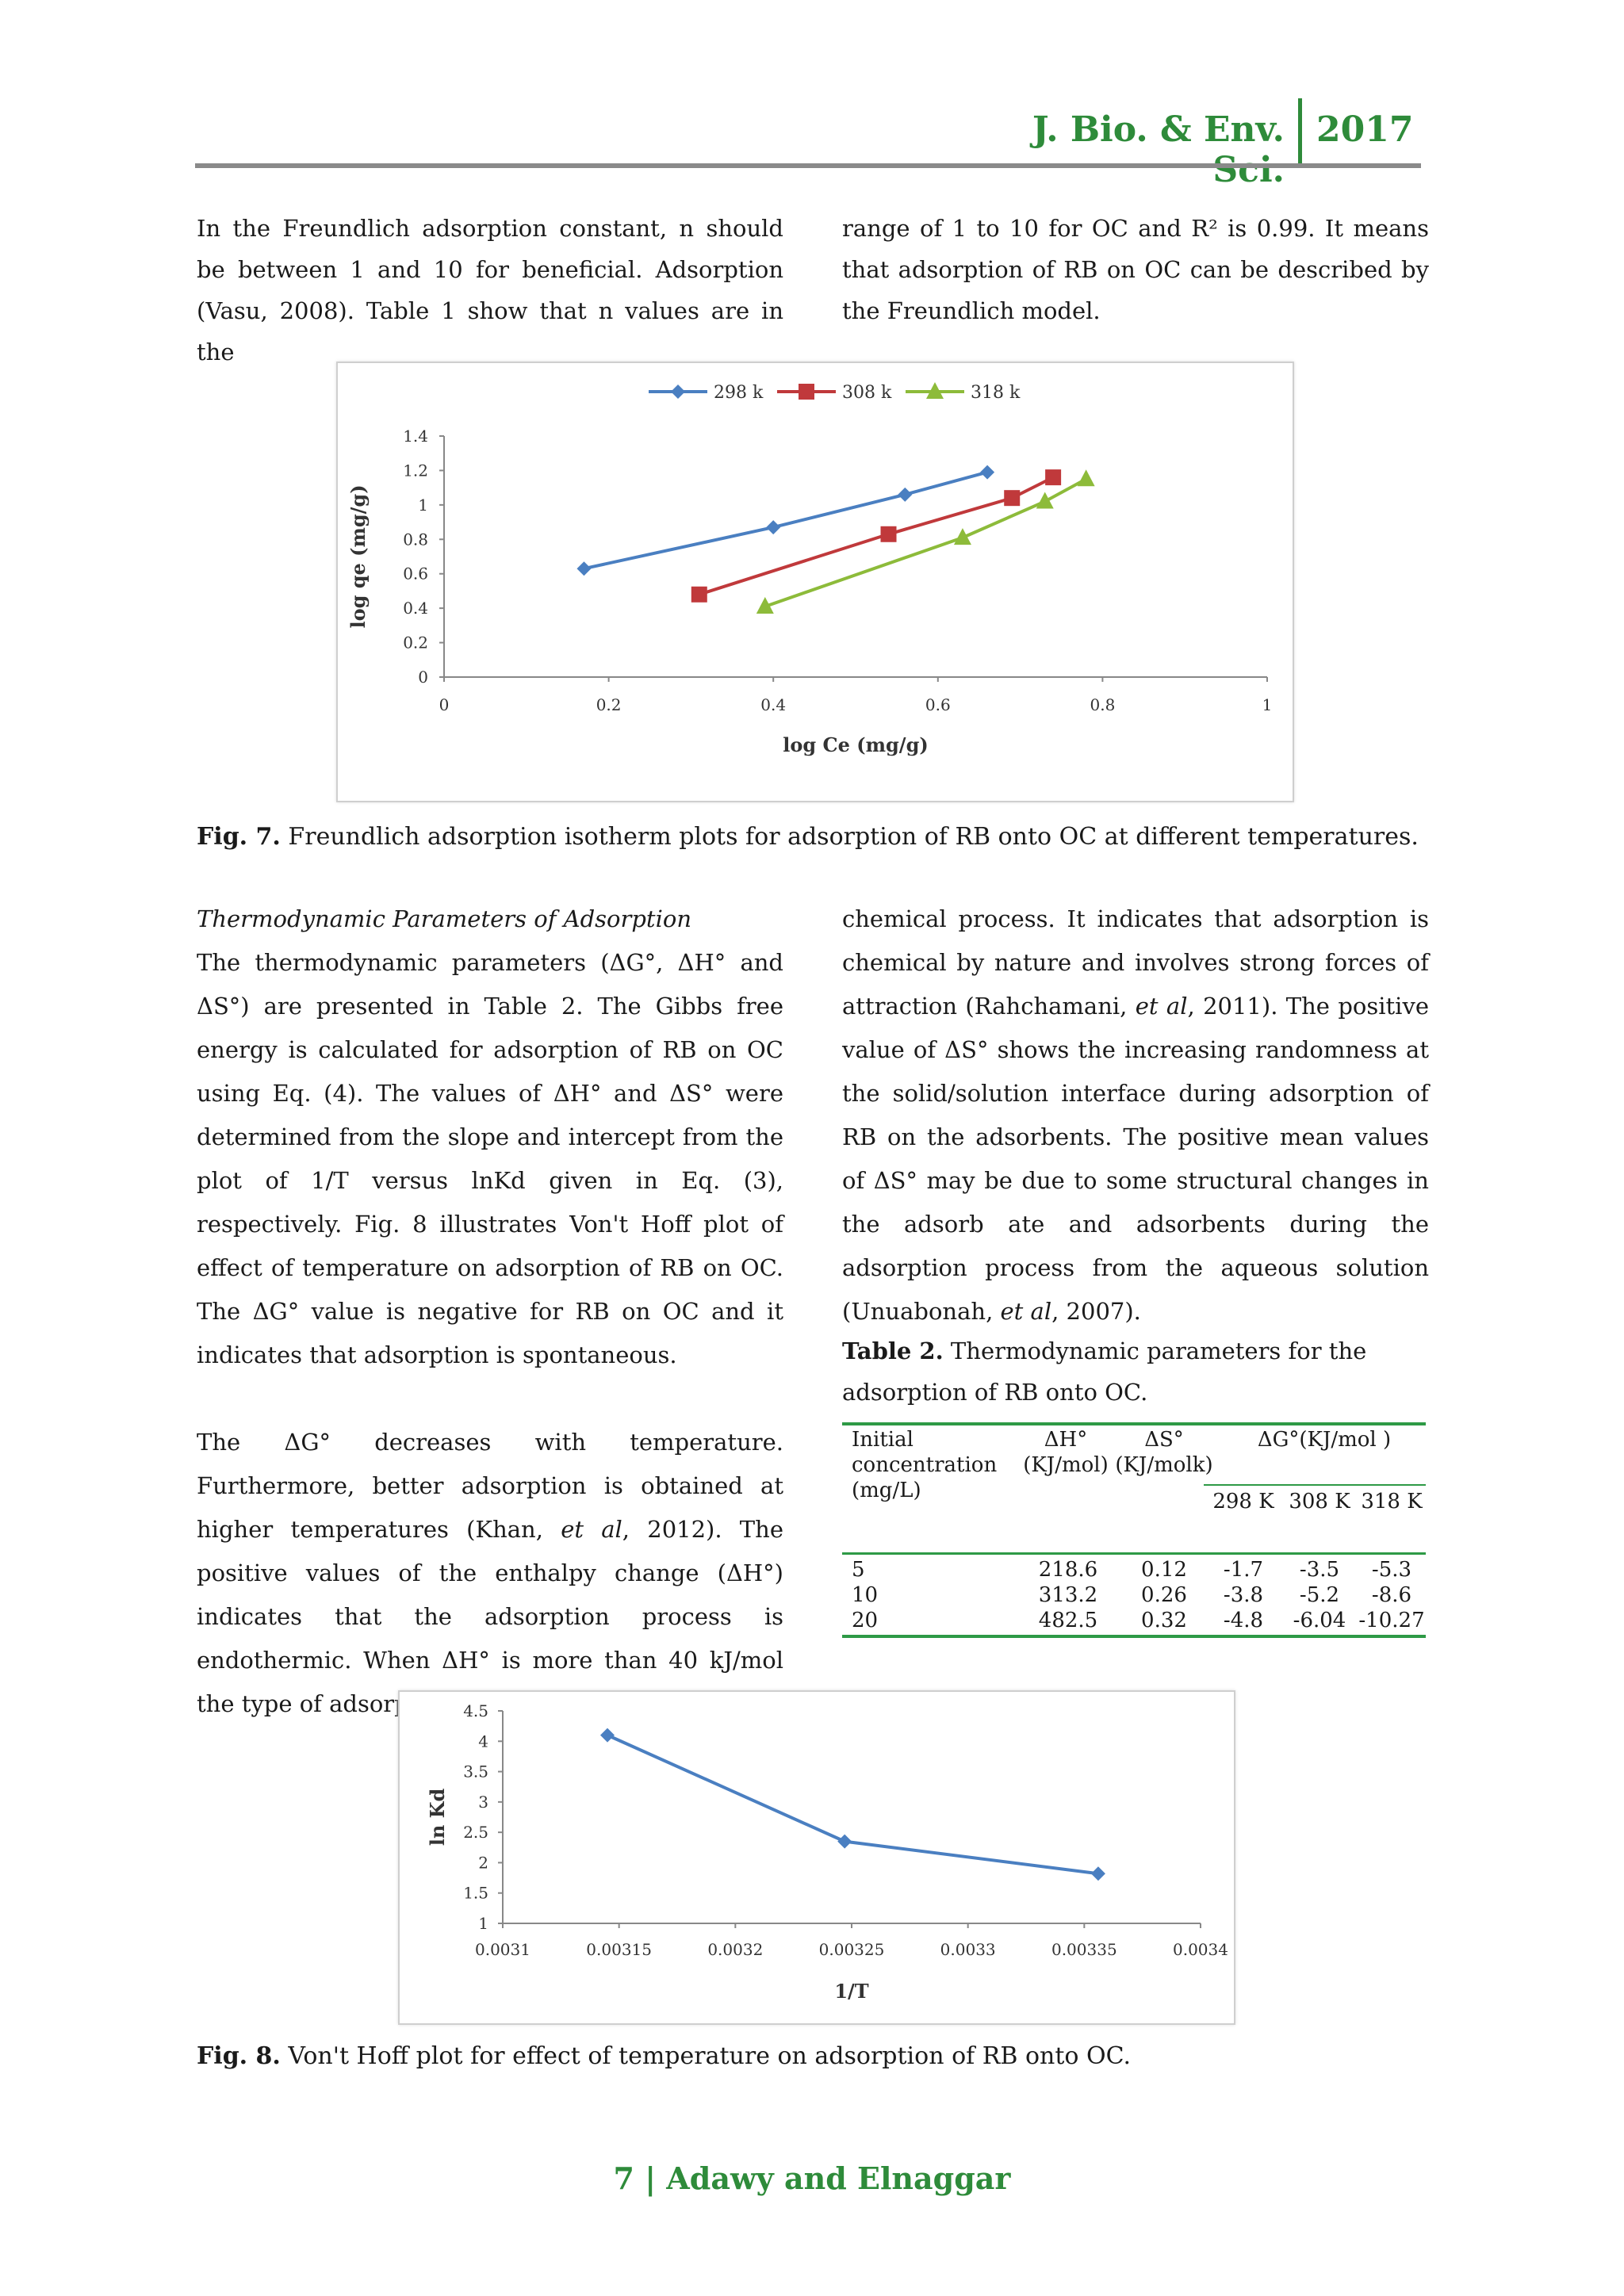 Image resolution: width=1624 pixels, height=2296 pixels. I want to click on th-308: 308 K, so click(1319, 1502).